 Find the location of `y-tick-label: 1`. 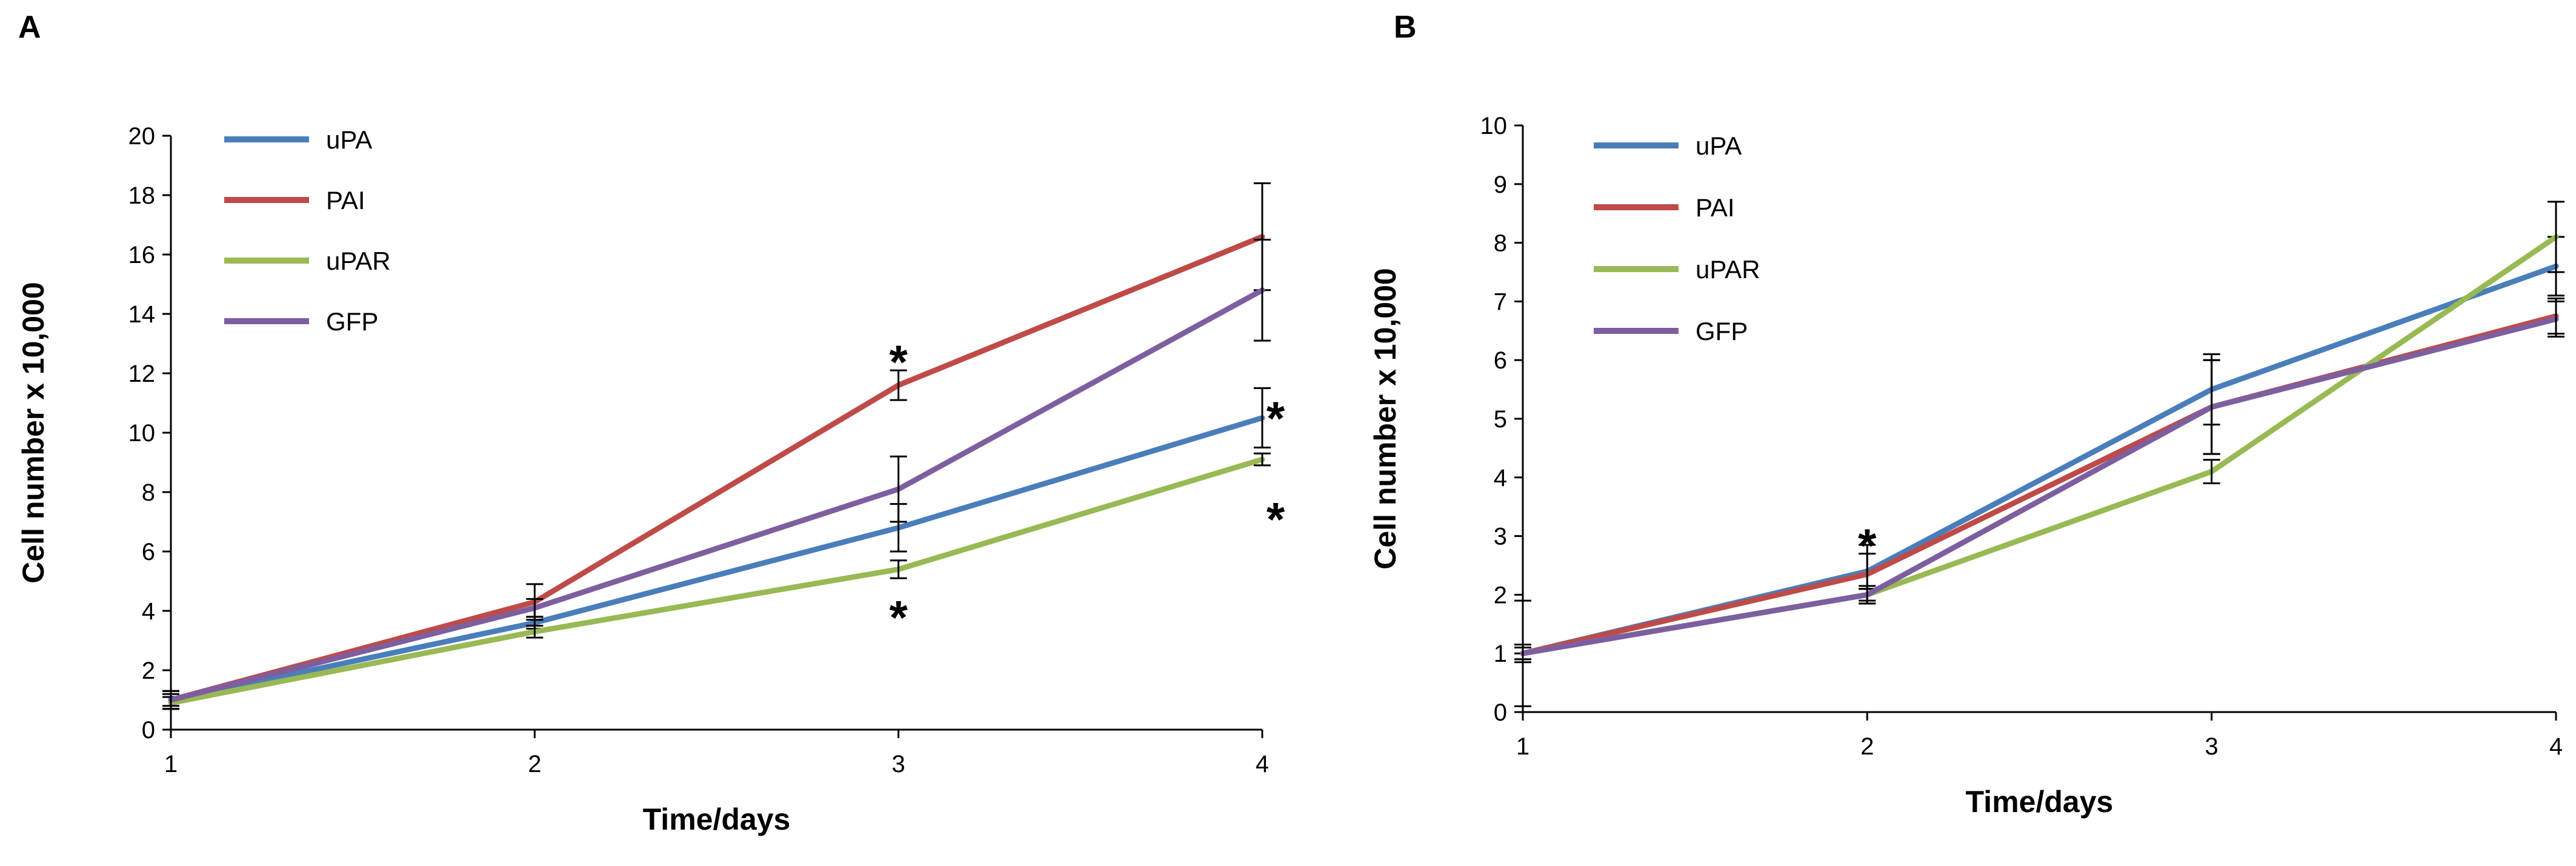

y-tick-label: 1 is located at coordinates (1500, 654).